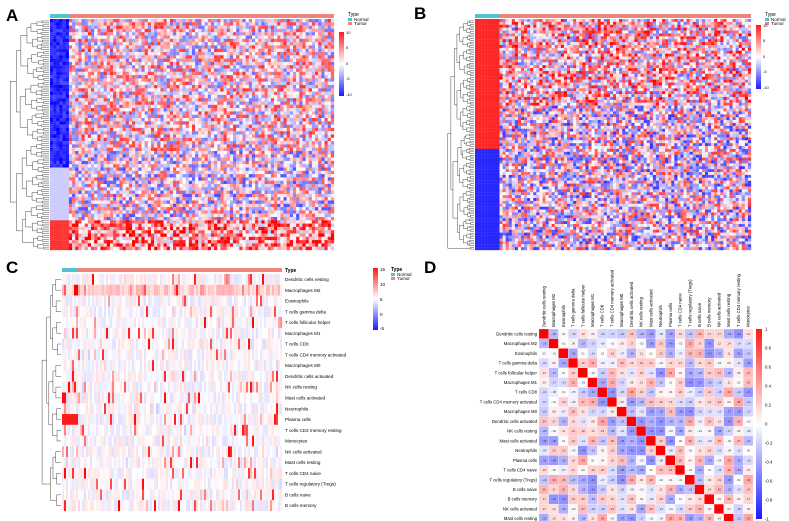 Image resolution: width=789 pixels, height=521 pixels. What do you see at coordinates (307, 279) in the screenshot?
I see `panel-c-row-label: Dendritic cells resting` at bounding box center [307, 279].